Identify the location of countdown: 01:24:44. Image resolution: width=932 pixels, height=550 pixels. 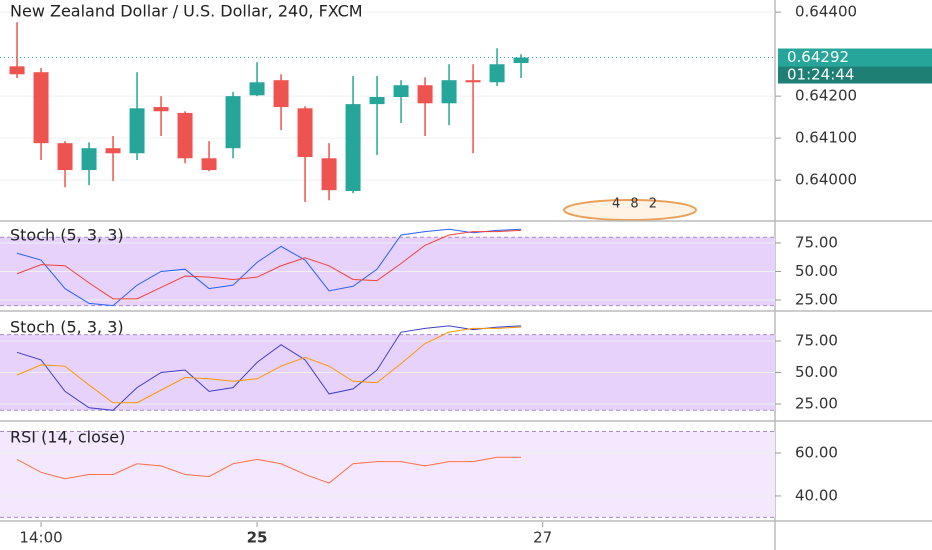
(820, 75).